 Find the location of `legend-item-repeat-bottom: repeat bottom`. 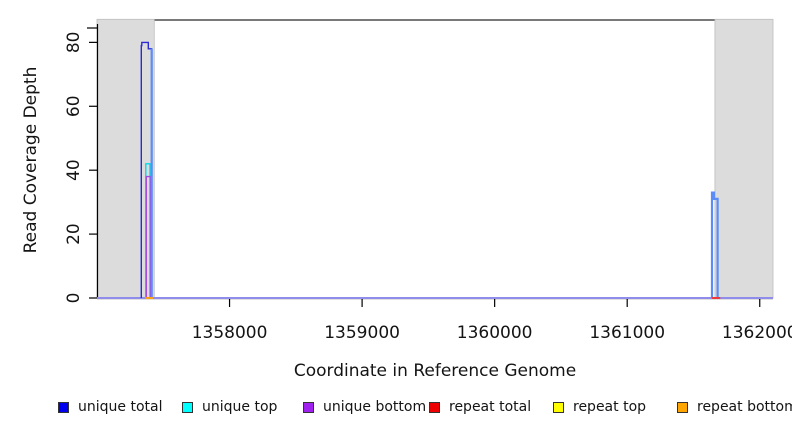

legend-item-repeat-bottom: repeat bottom is located at coordinates (734, 407).